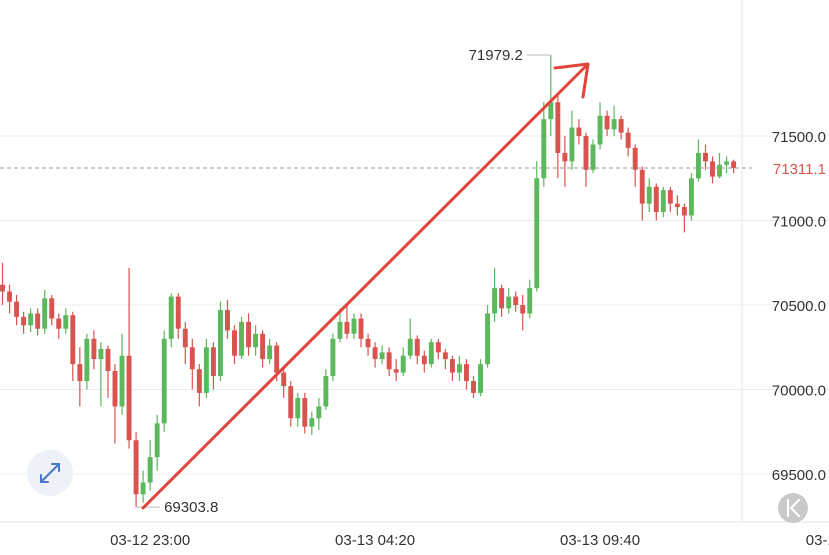 Image resolution: width=829 pixels, height=555 pixels. I want to click on scroll-latest-button, so click(793, 508).